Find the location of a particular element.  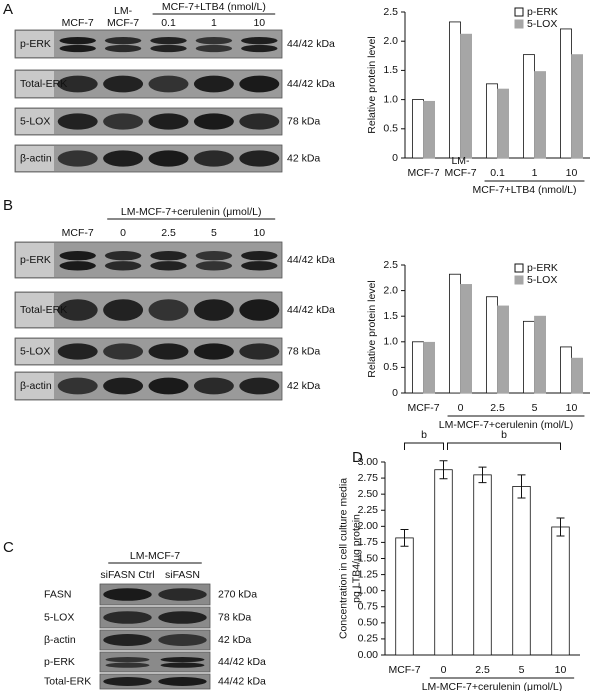

y-tick-label: 0.5 is located at coordinates (390, 129).